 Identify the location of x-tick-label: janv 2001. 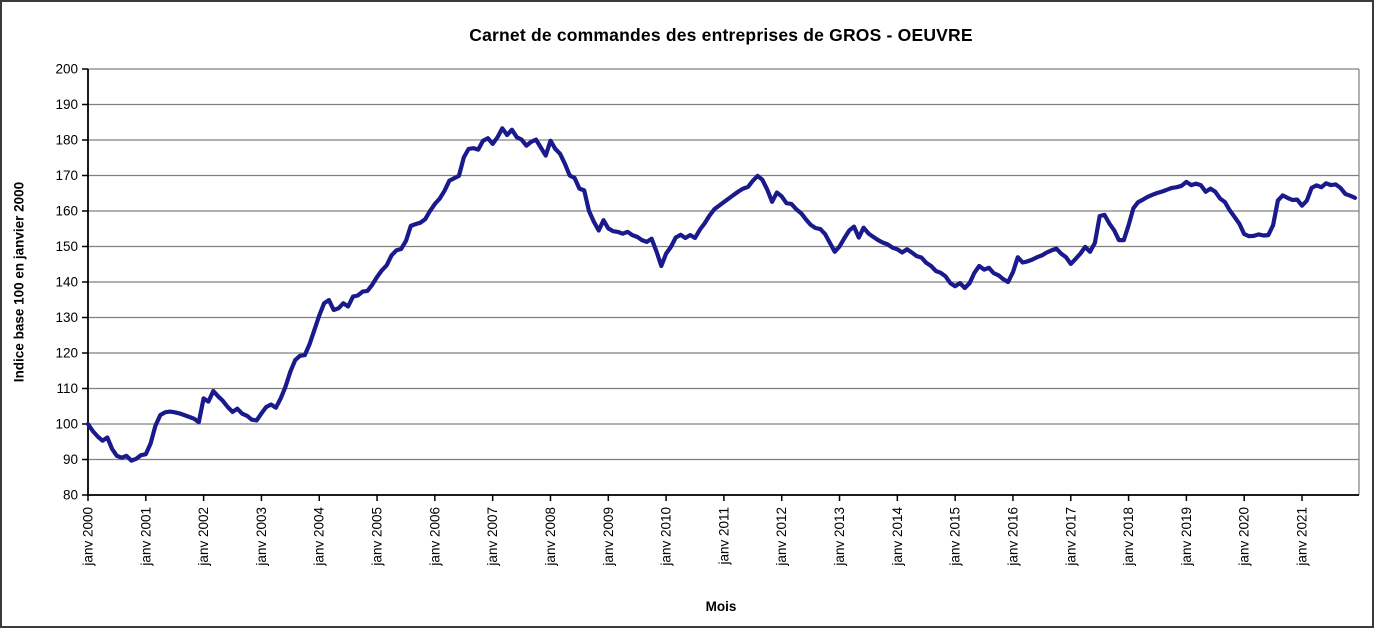
(145, 537).